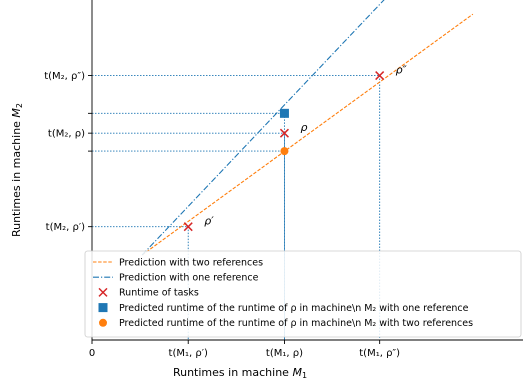 The image size is (523, 385). I want to click on x-axis-title: Runtimes in machine M1, so click(240, 373).